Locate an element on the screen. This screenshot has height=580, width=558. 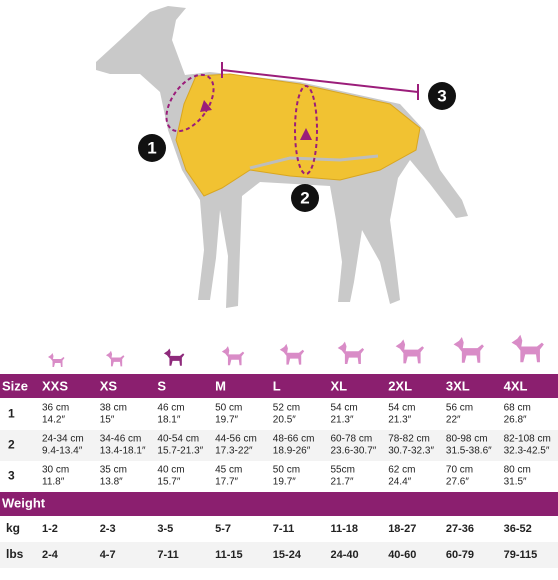
cell-text: 34-46 cm is located at coordinates (121, 439).